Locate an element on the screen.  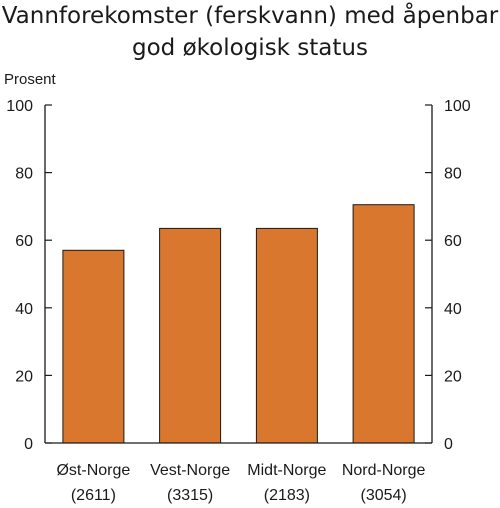
chart-title-line-1: Vannforekomster (ferskvann) med åpenbar is located at coordinates (250, 16).